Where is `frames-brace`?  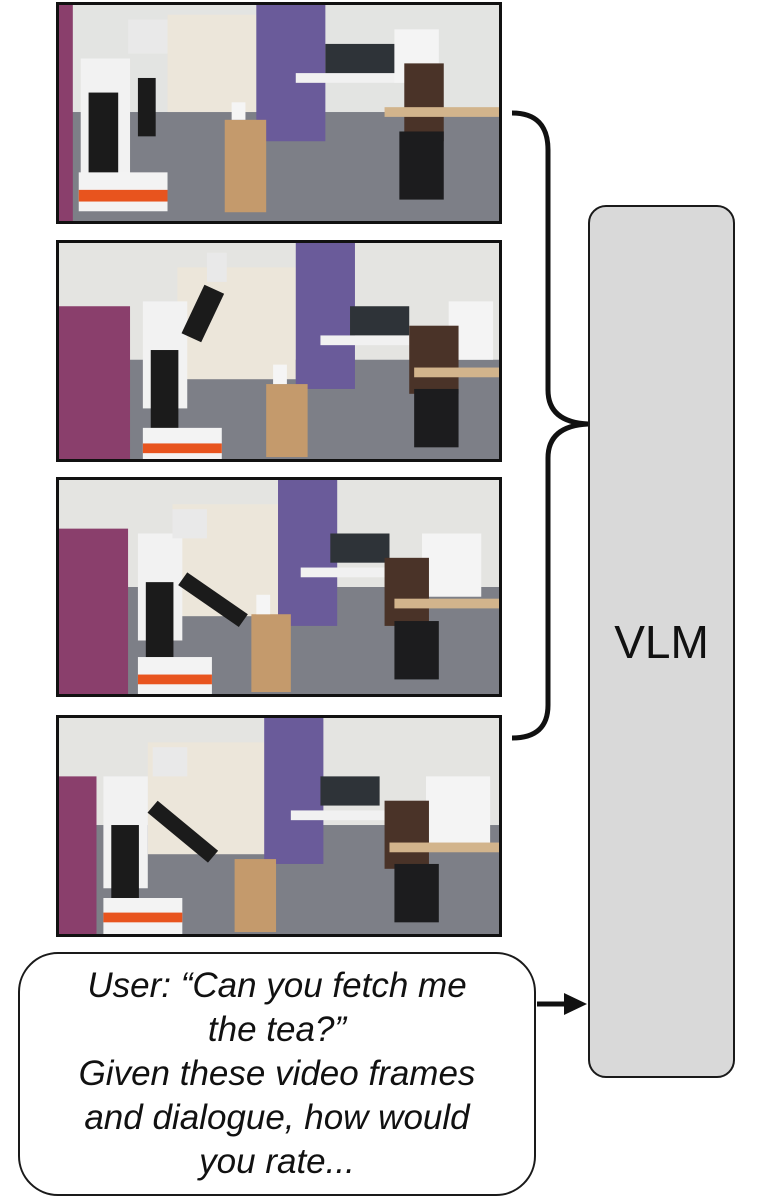
frames-brace is located at coordinates (551, 425).